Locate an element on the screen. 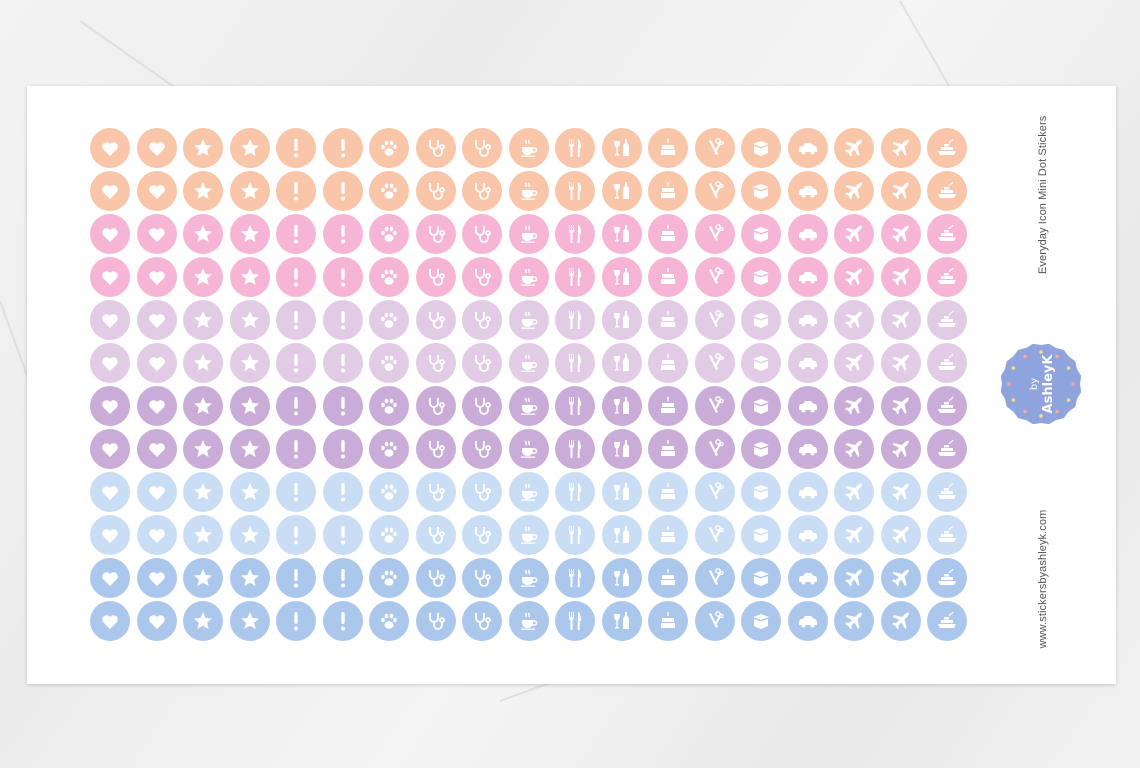 This screenshot has width=1140, height=768. ashleyk-logo: by AshleyK is located at coordinates (1041, 384).